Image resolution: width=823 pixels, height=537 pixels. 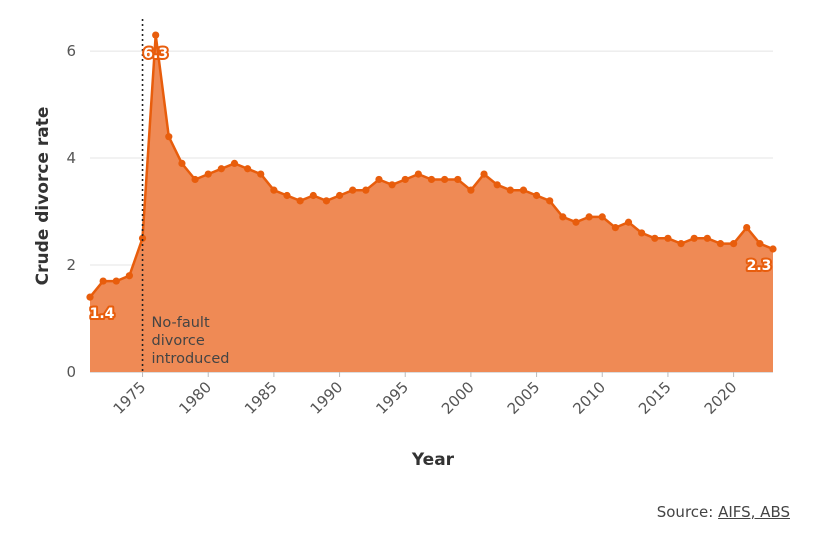 I want to click on x-tick-label: 2015, so click(x=655, y=398).